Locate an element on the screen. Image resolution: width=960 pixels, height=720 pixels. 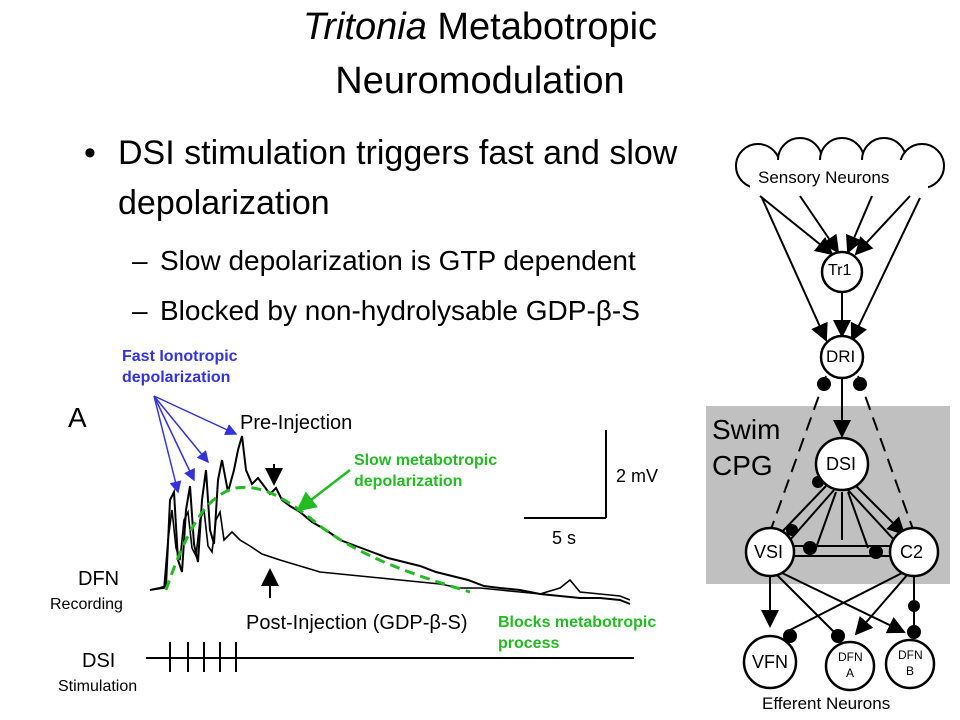
blocks-metabotropic-annotation: Blocks metabotropic process is located at coordinates (577, 633).